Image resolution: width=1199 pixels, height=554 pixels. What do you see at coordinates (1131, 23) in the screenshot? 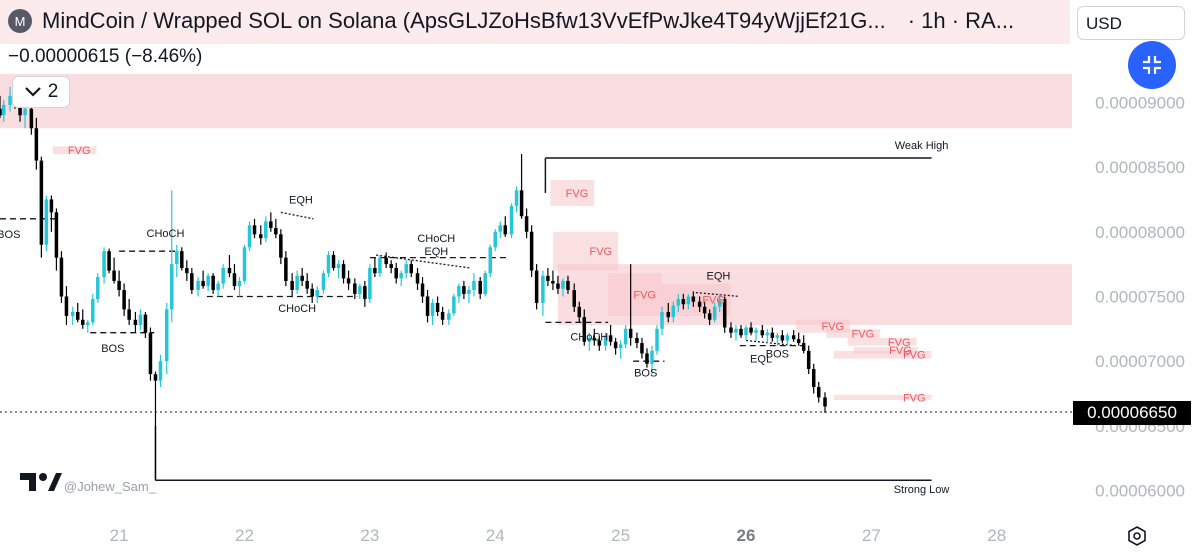
I see `currency-select: USD` at bounding box center [1131, 23].